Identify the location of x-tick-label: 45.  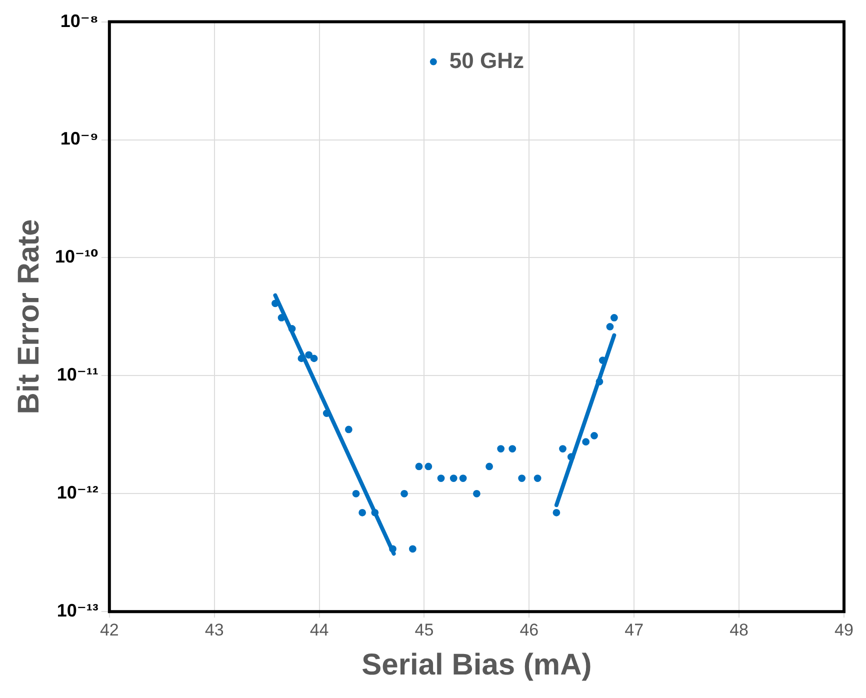
(424, 630).